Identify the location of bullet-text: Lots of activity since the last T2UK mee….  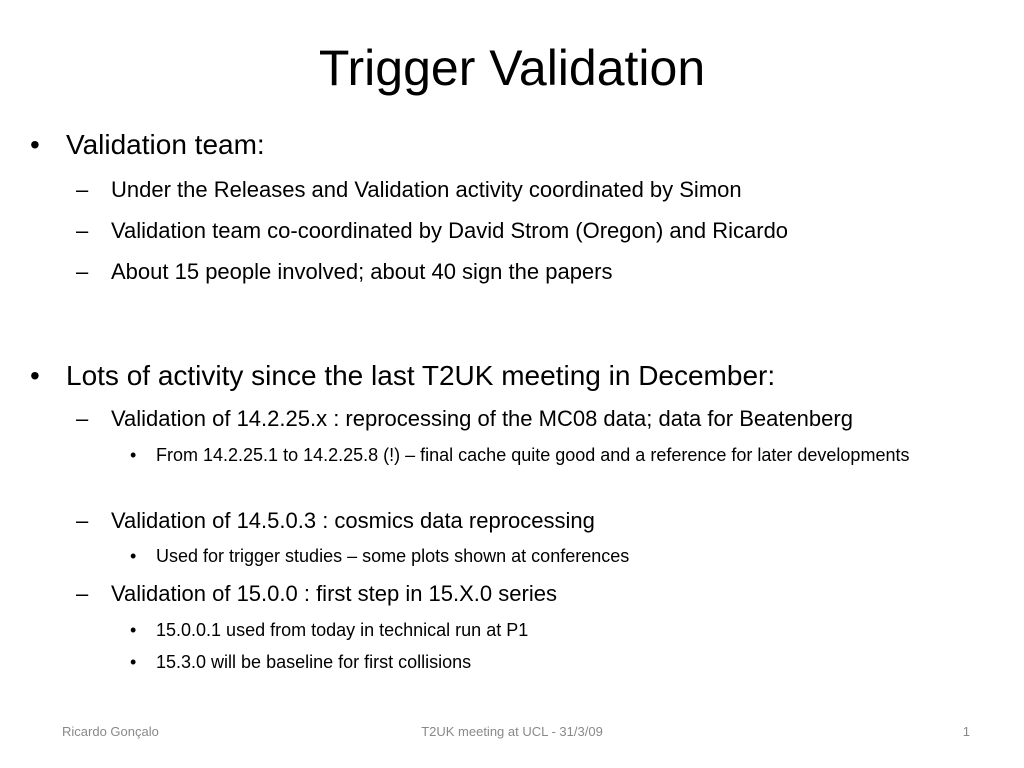
(421, 375).